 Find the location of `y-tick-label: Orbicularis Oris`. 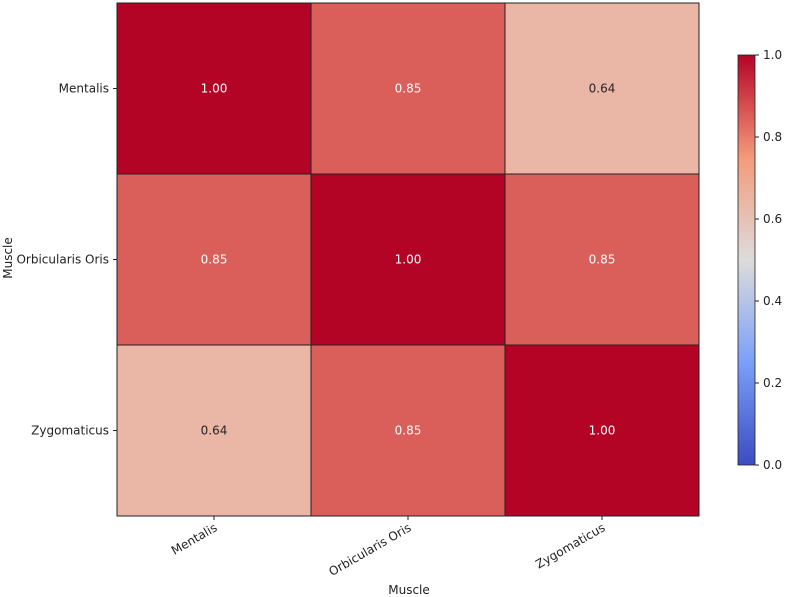

y-tick-label: Orbicularis Oris is located at coordinates (62, 260).